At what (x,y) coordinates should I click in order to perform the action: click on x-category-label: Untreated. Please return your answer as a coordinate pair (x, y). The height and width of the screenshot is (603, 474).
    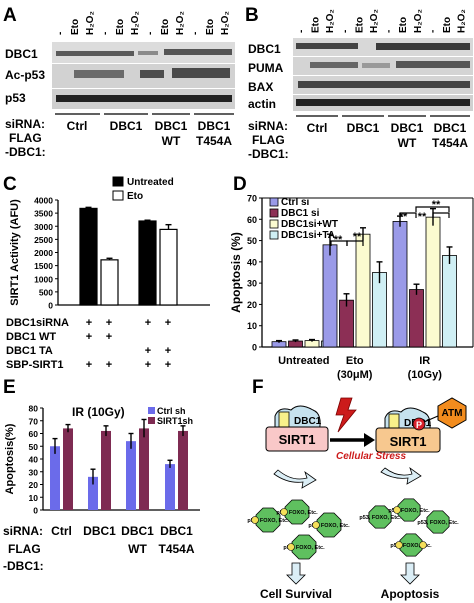
    Looking at the image, I should click on (303, 361).